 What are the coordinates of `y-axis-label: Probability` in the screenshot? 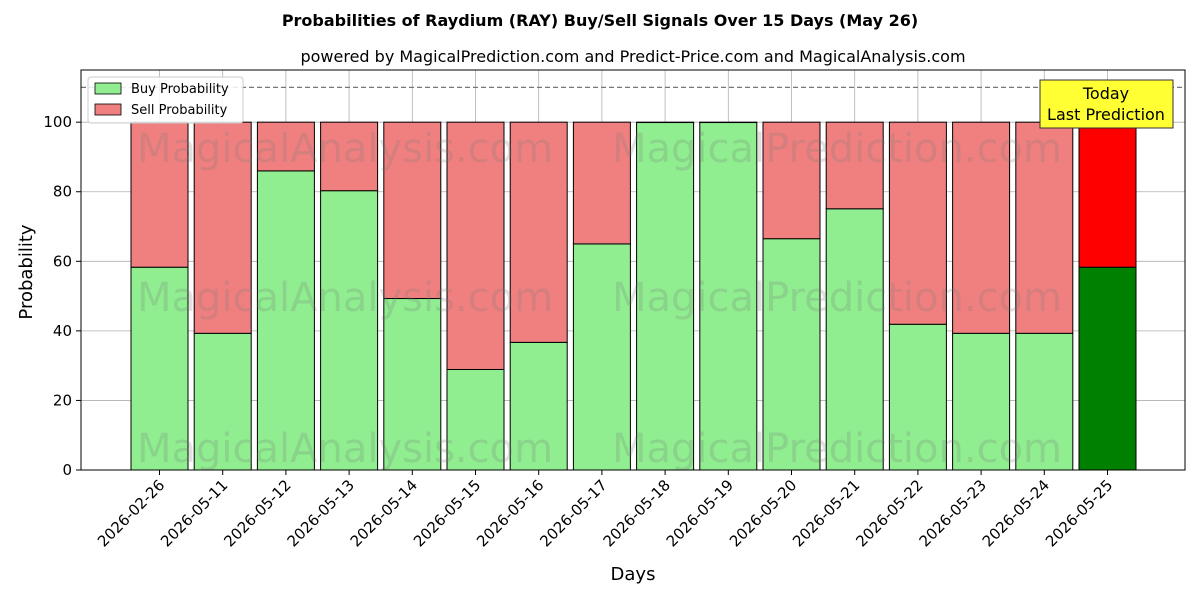 It's located at (26, 271).